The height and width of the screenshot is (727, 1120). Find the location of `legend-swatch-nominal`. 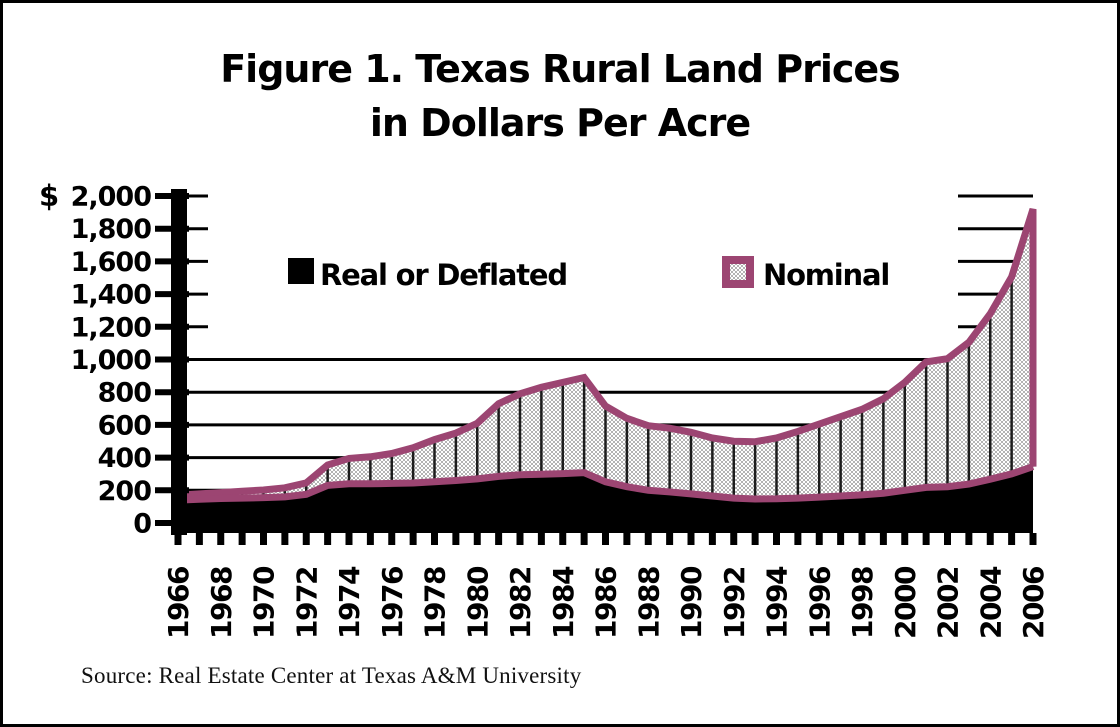

legend-swatch-nominal is located at coordinates (738, 272).